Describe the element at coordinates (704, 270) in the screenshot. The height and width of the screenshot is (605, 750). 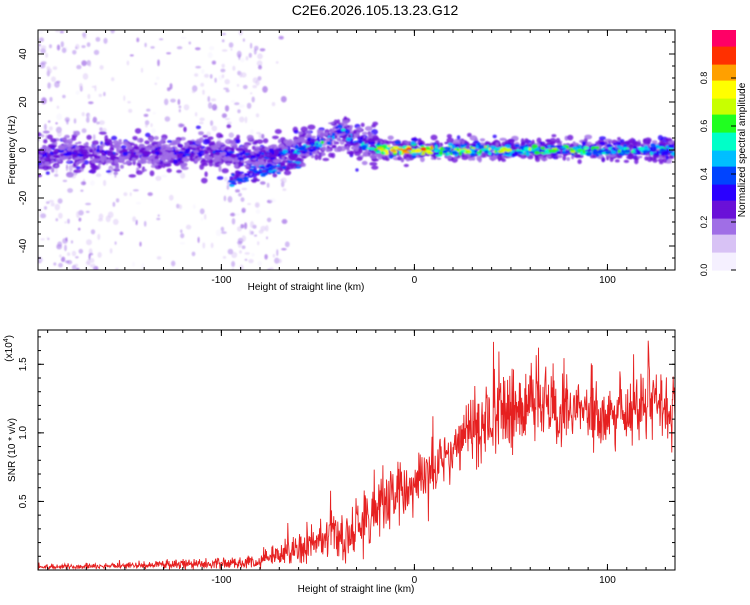
I see `colorbar-tick-label: 0.0` at that location.